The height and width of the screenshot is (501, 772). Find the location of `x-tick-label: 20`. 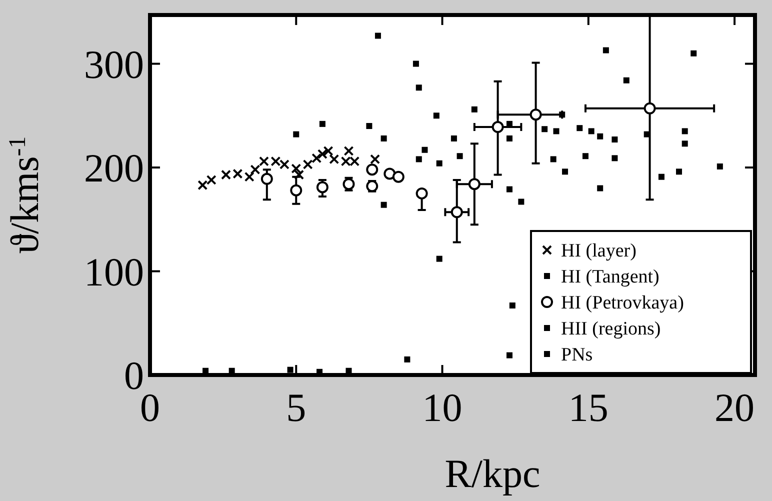

x-tick-label: 20 is located at coordinates (734, 407).